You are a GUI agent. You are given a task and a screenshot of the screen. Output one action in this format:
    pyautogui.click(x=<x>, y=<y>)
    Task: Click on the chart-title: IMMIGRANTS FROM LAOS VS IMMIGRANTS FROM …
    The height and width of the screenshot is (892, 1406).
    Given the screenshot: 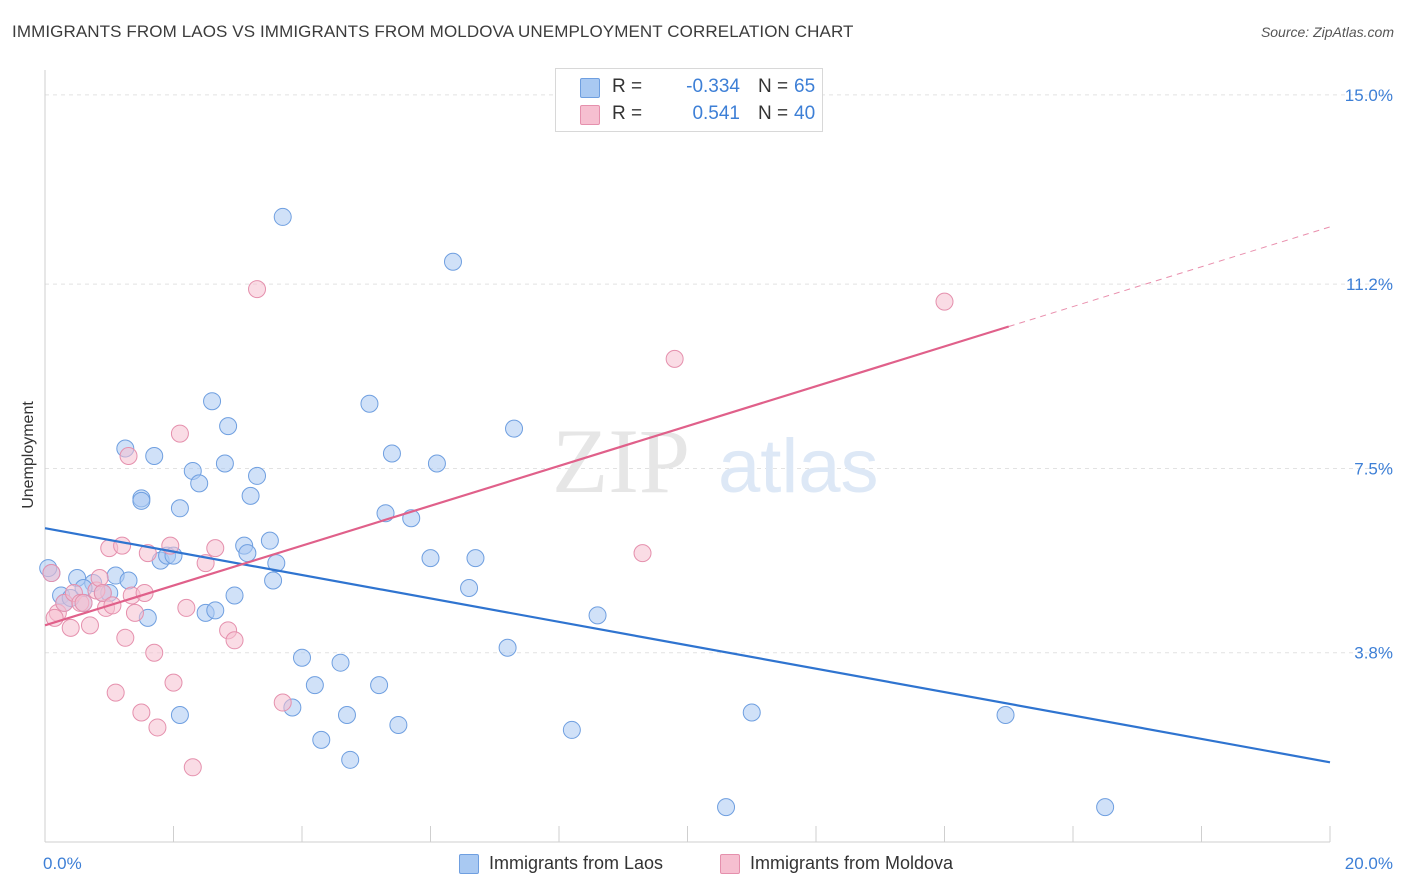 What is the action you would take?
    pyautogui.click(x=433, y=31)
    